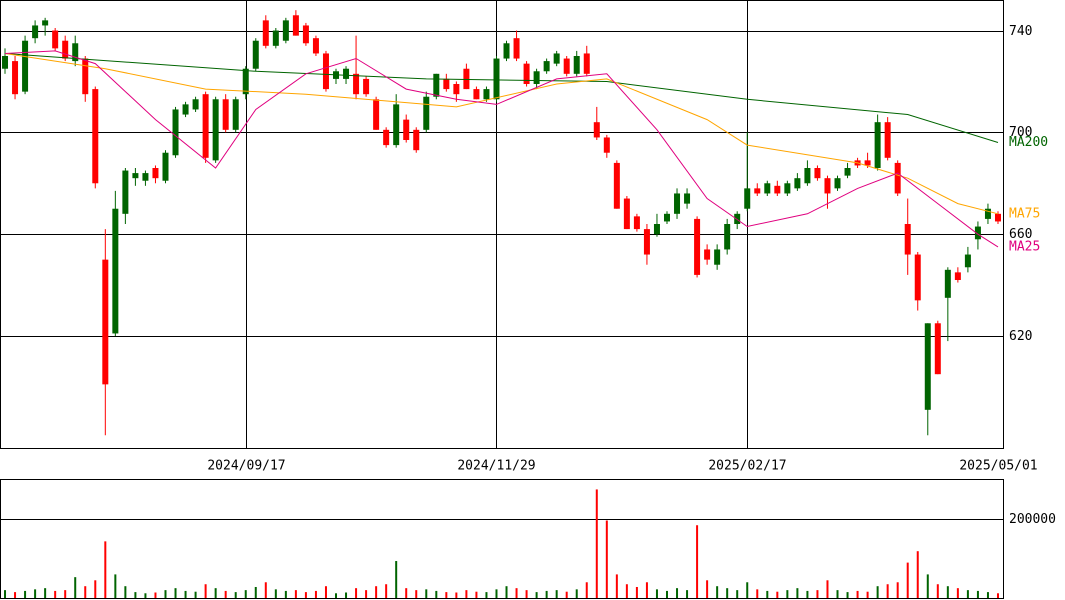 This screenshot has width=1065, height=600. What do you see at coordinates (1020, 234) in the screenshot?
I see `y-tick-label: 660` at bounding box center [1020, 234].